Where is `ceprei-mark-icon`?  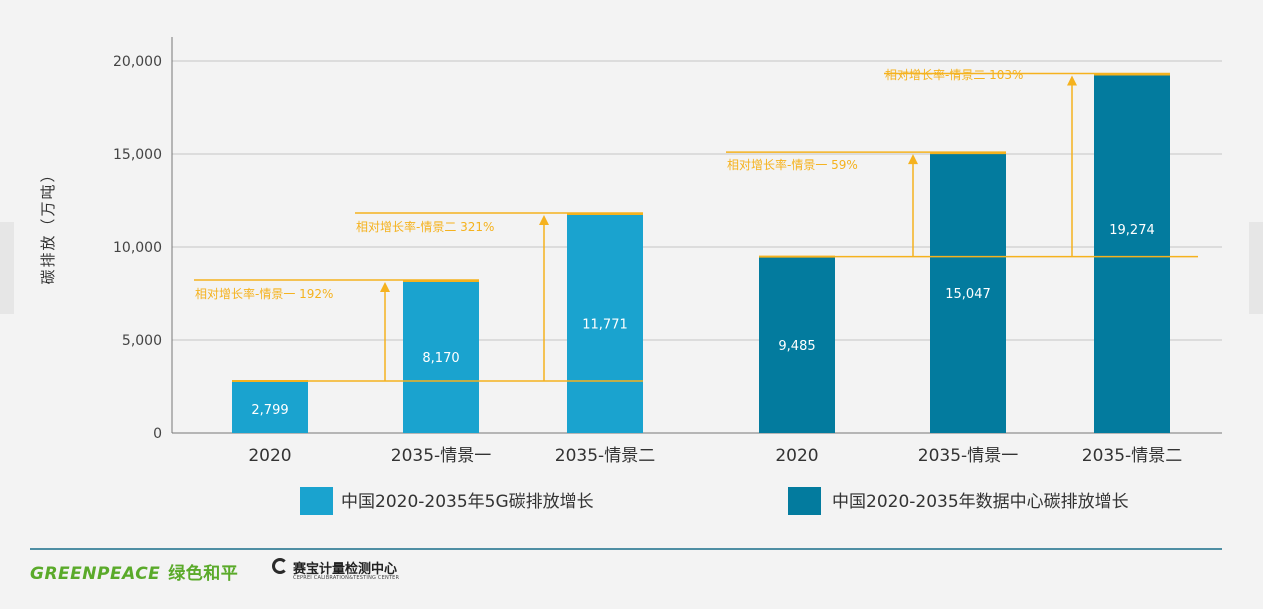
ceprei-mark-icon is located at coordinates (280, 566).